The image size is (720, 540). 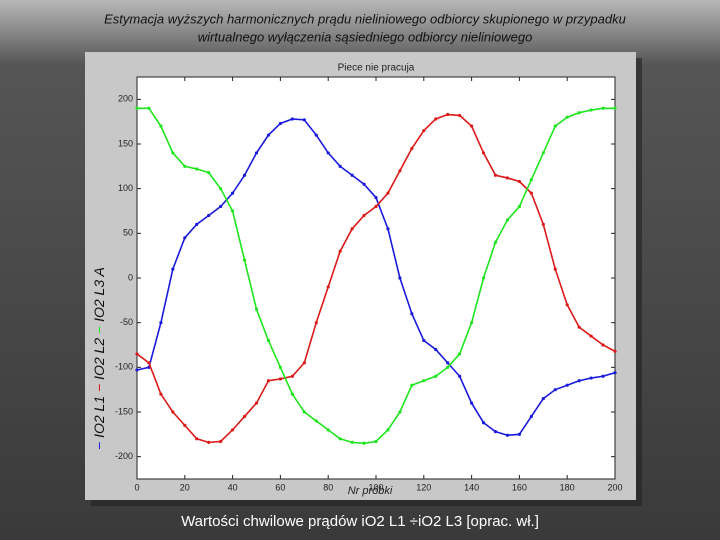 What do you see at coordinates (125, 188) in the screenshot?
I see `y-tick-label: 100` at bounding box center [125, 188].